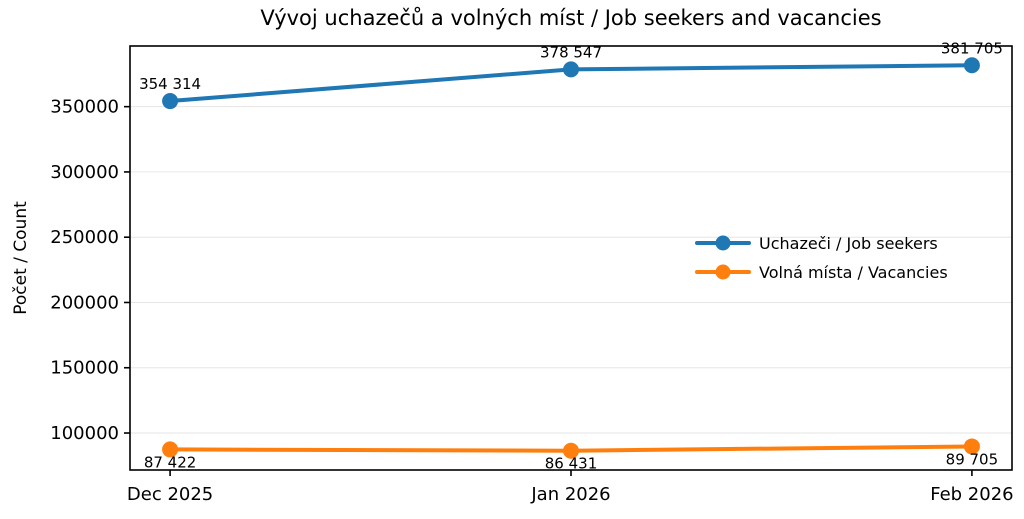 This screenshot has width=1024, height=519. I want to click on x-tick-label: Dec 2025, so click(170, 494).